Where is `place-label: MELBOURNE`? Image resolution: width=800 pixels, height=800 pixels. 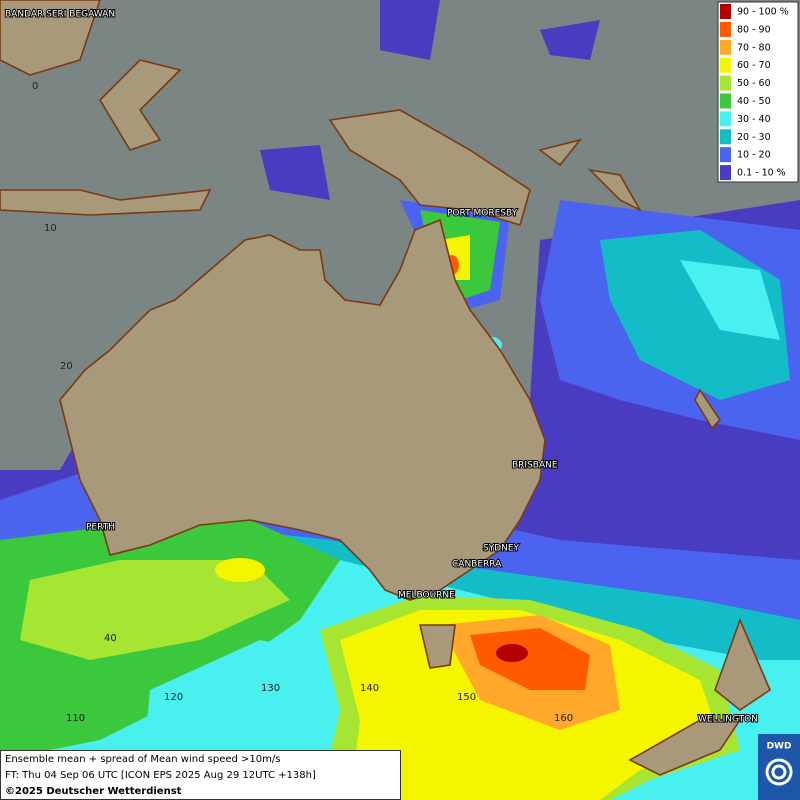
place-label: MELBOURNE is located at coordinates (426, 596).